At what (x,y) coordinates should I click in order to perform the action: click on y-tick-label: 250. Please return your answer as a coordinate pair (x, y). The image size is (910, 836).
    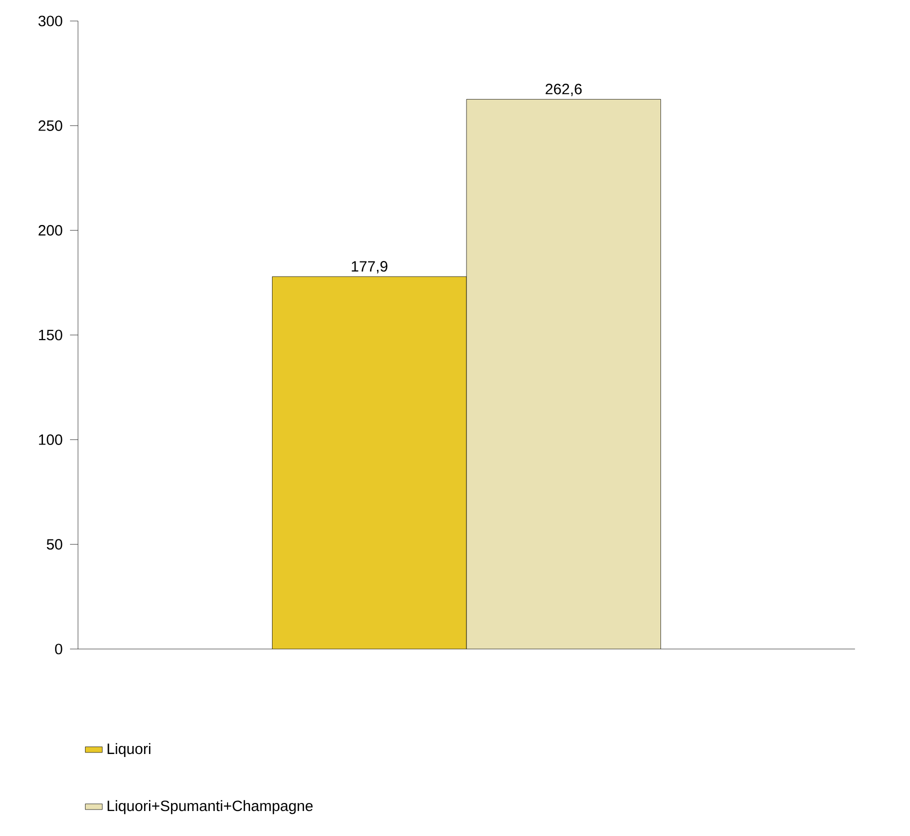
    Looking at the image, I should click on (50, 125).